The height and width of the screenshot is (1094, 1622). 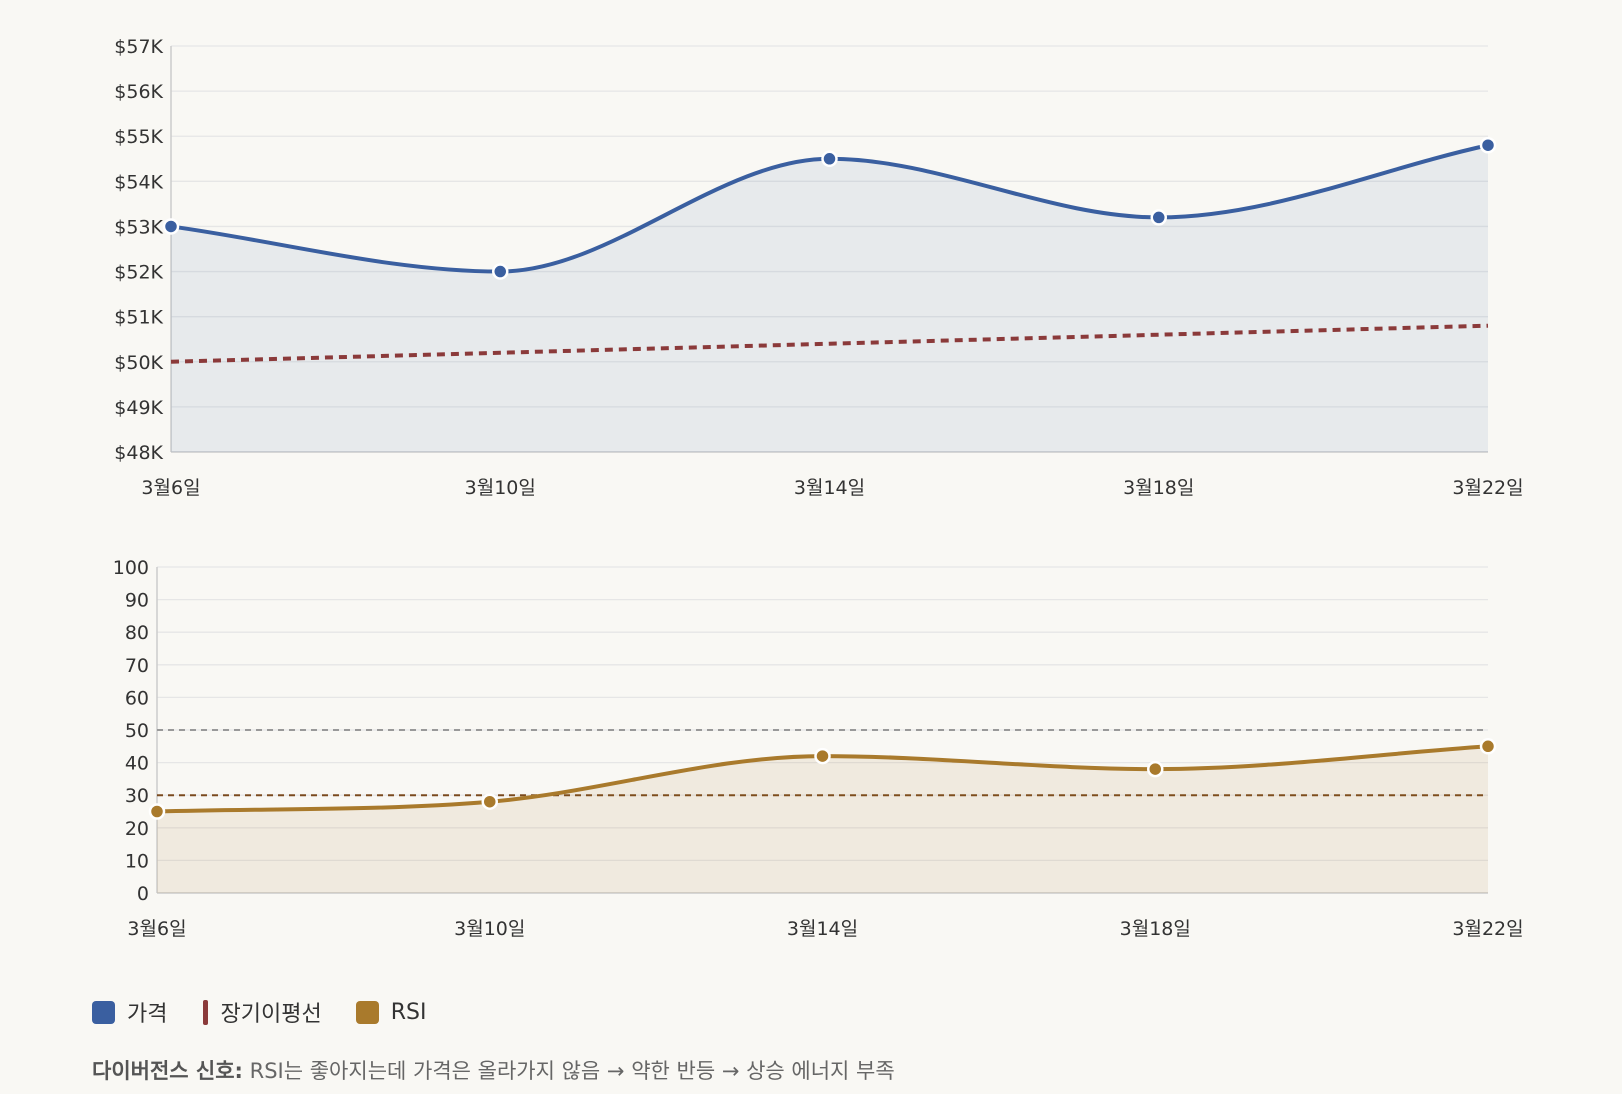 I want to click on legend: 가격 장기이평선 RSI, so click(x=276, y=1012).